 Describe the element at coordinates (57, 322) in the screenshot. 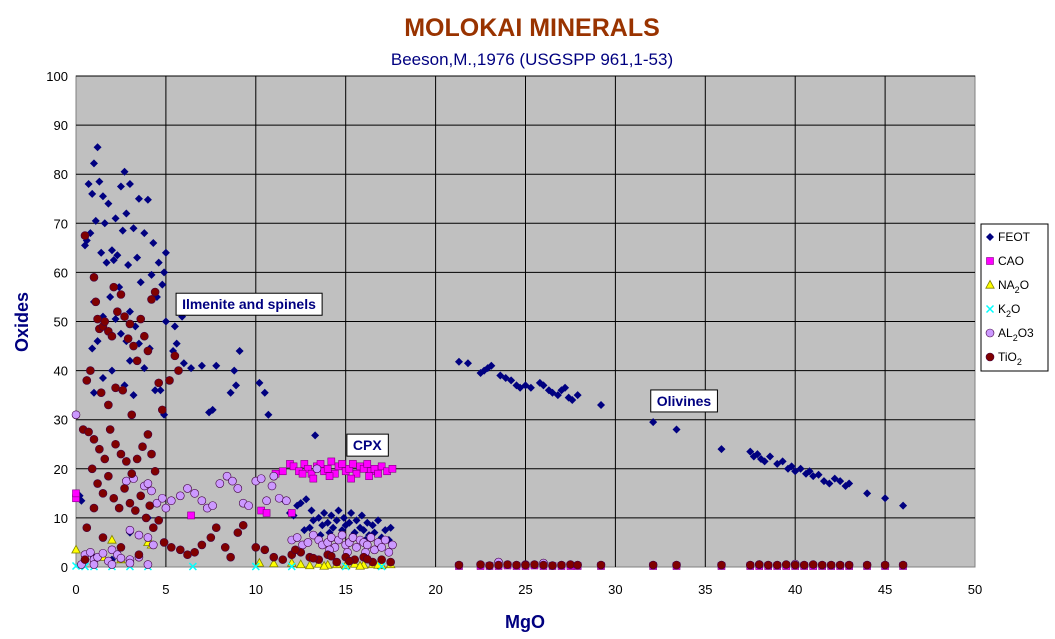

I see `y-axis-ticks: 0 10 20 30 40 50 60 70 80 90 100` at that location.